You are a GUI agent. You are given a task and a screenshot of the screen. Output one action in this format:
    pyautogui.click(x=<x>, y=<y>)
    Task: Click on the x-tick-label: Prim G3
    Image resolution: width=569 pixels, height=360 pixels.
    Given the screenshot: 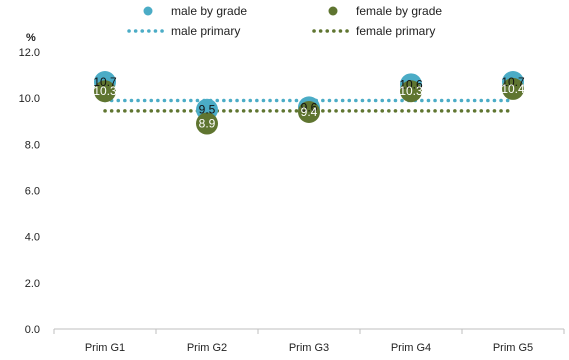 What is the action you would take?
    pyautogui.click(x=309, y=348)
    